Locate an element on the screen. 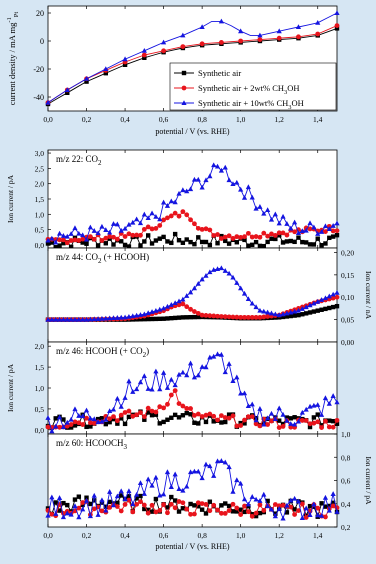  y-tick-label-right: 0,6 is located at coordinates (346, 481).